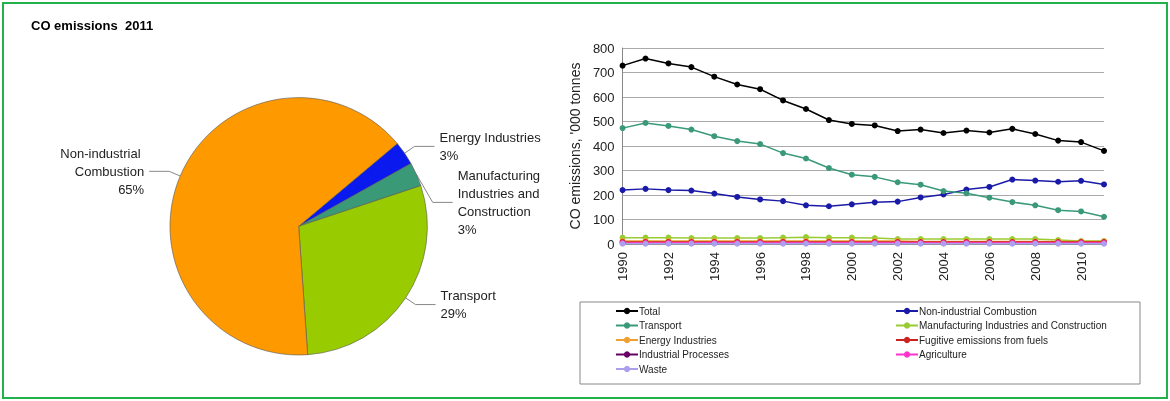 Image resolution: width=1170 pixels, height=401 pixels. I want to click on chart-title: CO emissions 2011, so click(92, 25).